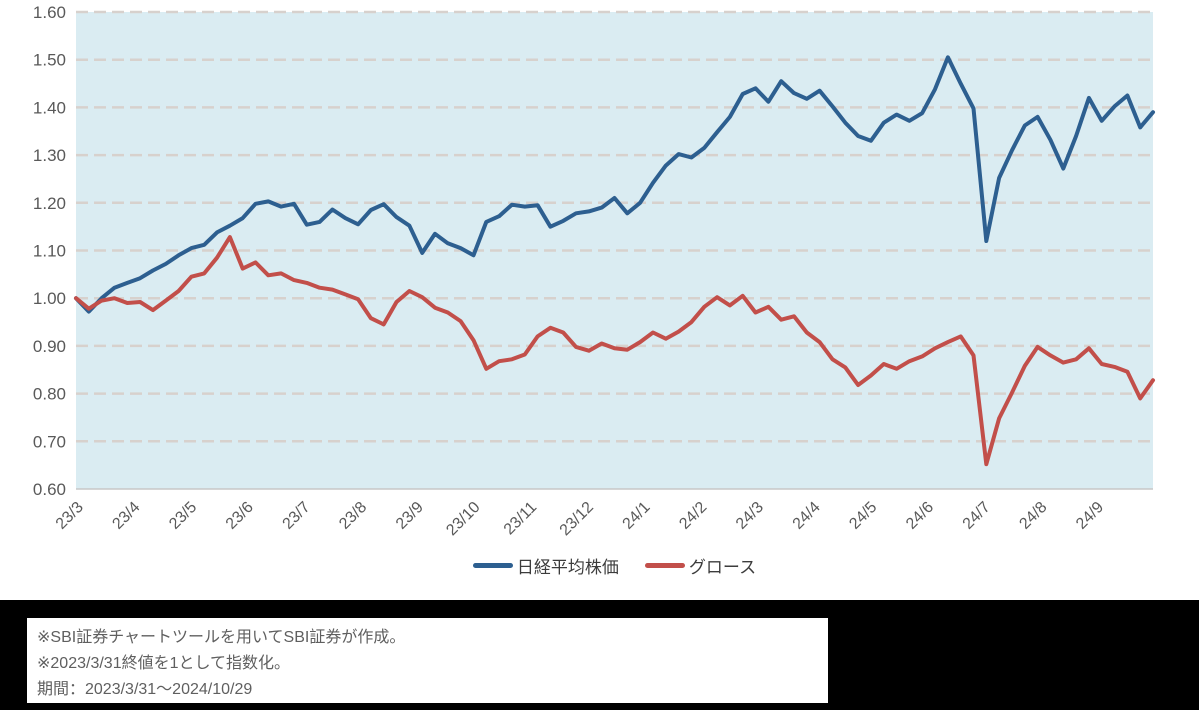 The image size is (1199, 710). What do you see at coordinates (183, 516) in the screenshot?
I see `x-tick-label: 23/5` at bounding box center [183, 516].